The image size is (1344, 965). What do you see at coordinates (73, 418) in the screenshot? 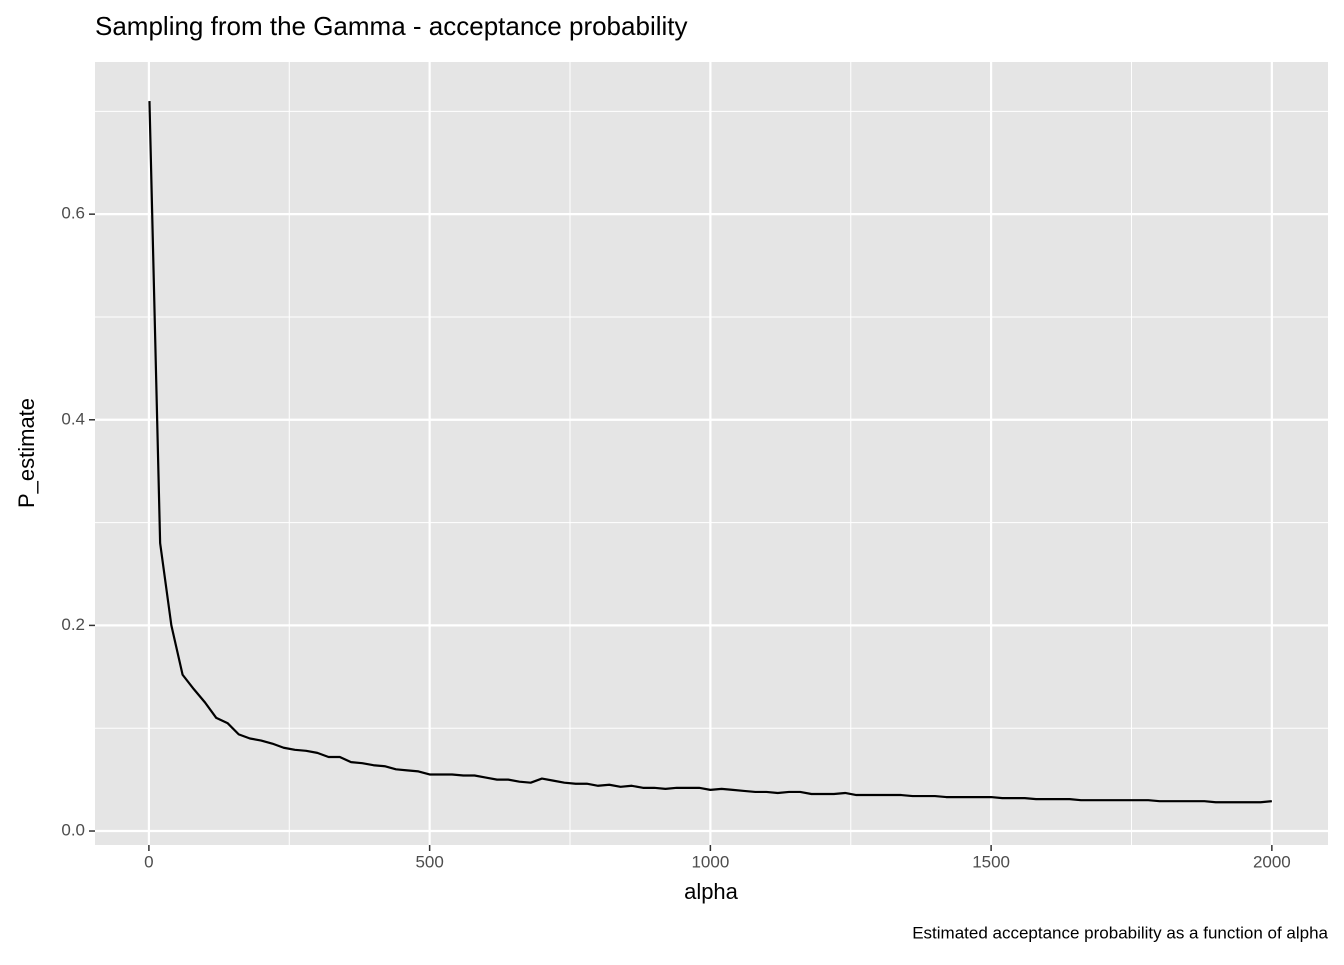
I see `y-tick-label: 0.4` at bounding box center [73, 418].